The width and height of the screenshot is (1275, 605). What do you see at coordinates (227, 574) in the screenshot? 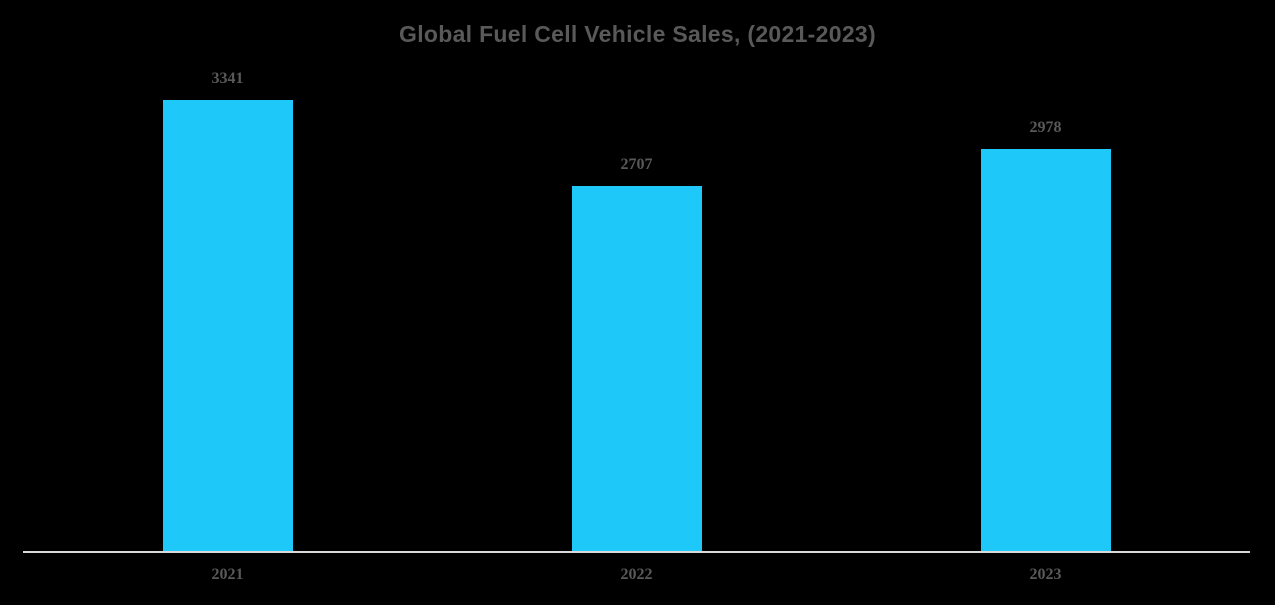
I see `x-axis-label-2021: 2021` at bounding box center [227, 574].